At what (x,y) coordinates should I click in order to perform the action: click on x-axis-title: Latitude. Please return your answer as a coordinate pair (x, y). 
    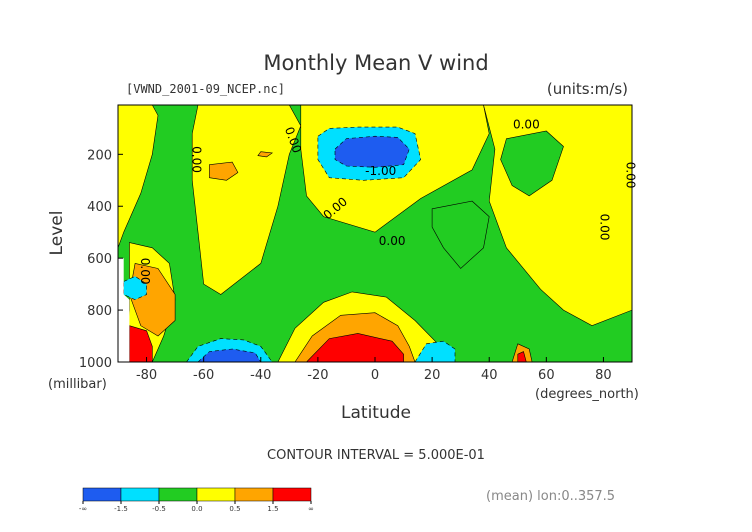
    Looking at the image, I should click on (376, 413).